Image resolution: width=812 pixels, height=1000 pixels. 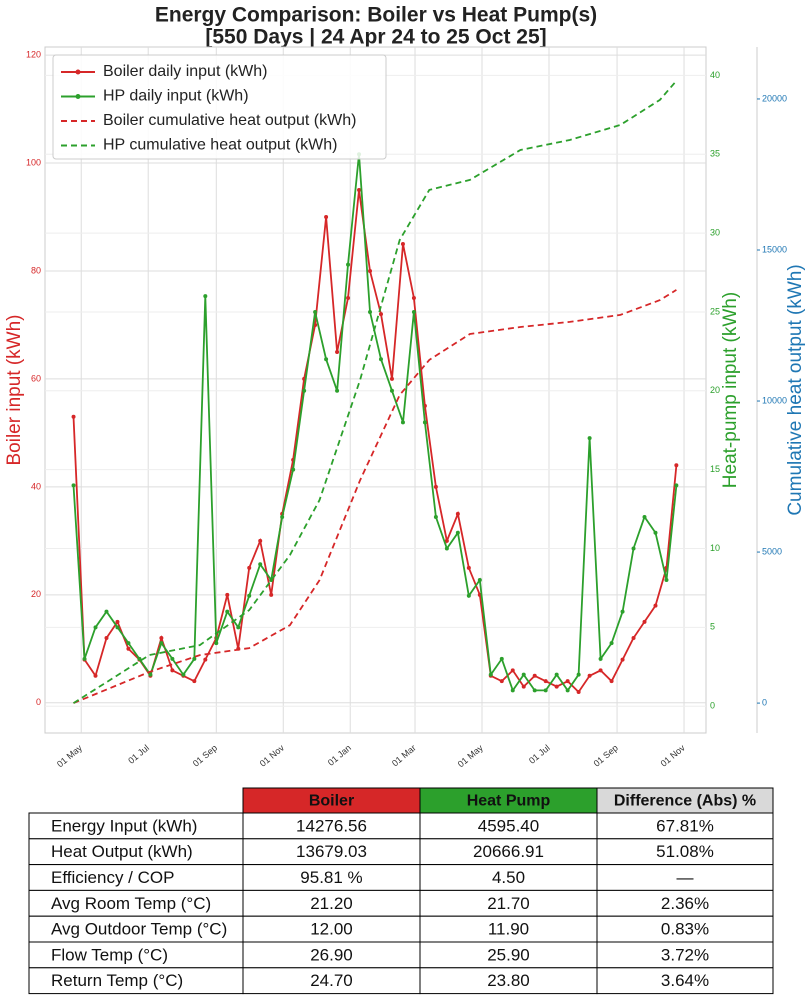 I want to click on legend-label: Boiler cumulative heat output (kWh), so click(x=229, y=120).